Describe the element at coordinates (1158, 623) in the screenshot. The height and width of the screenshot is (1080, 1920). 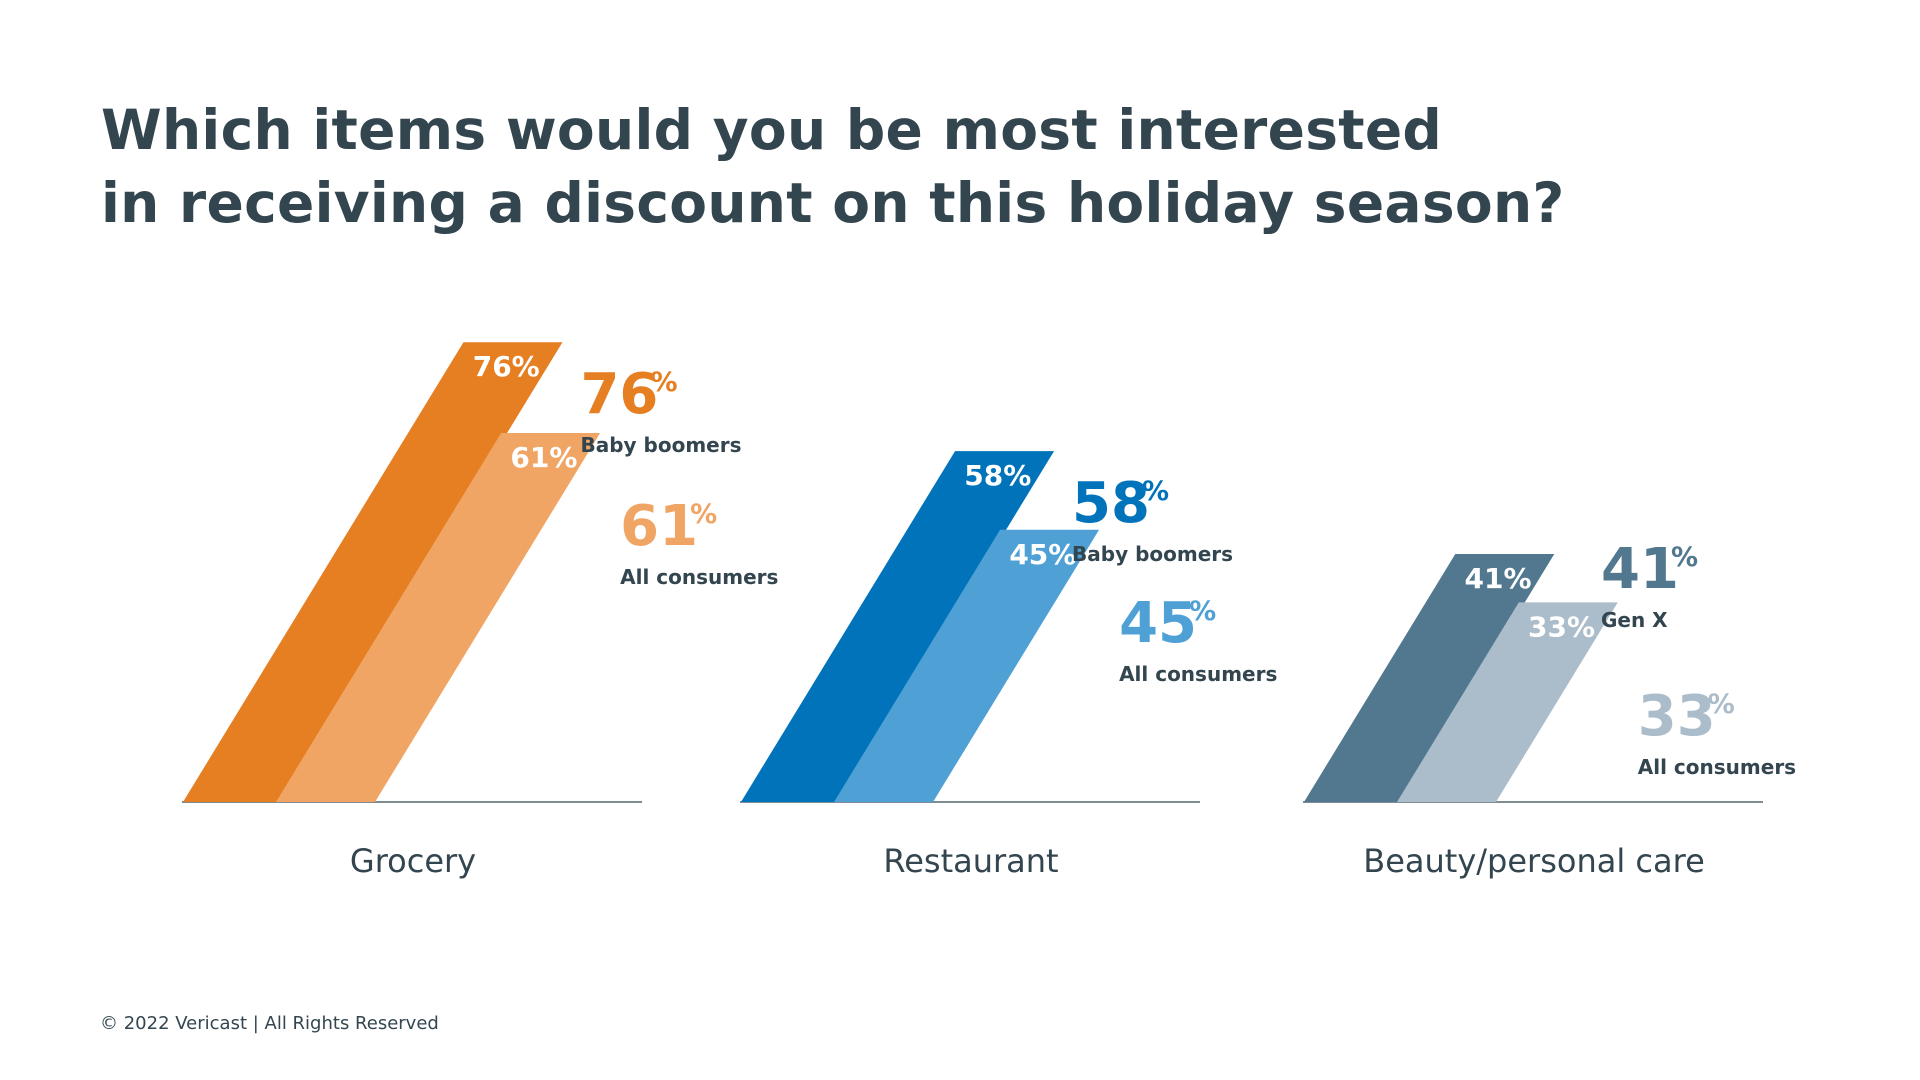
I see `restaurant-callout-secondary-value: 45` at that location.